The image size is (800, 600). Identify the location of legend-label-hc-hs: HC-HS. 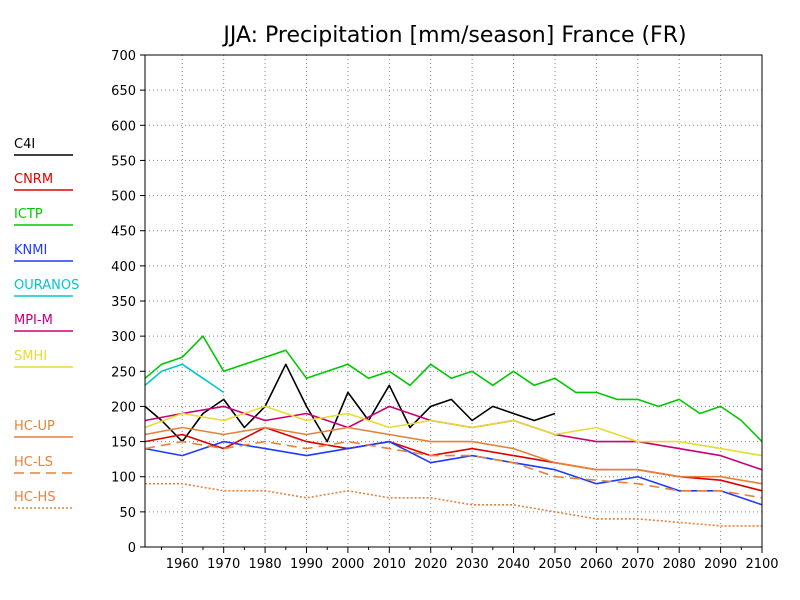
(35, 497).